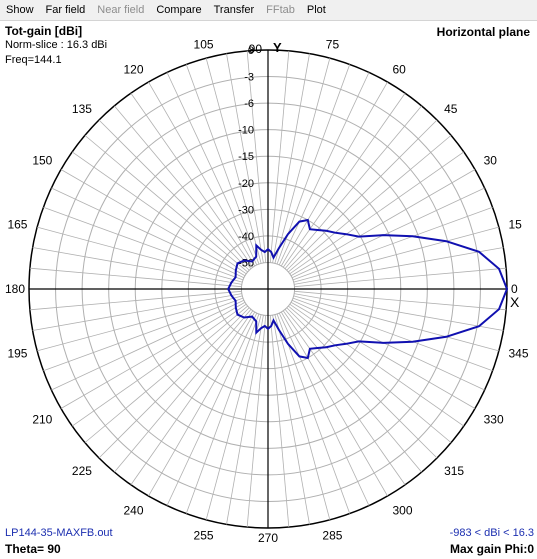  What do you see at coordinates (514, 289) in the screenshot?
I see `angle-tick-label: 0` at bounding box center [514, 289].